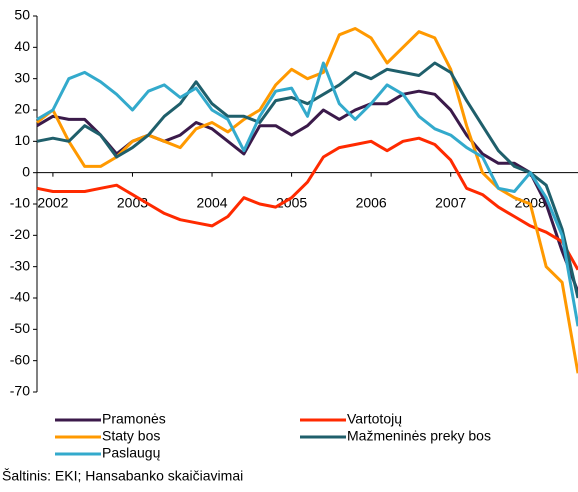 Image resolution: width=578 pixels, height=492 pixels. What do you see at coordinates (20, 328) in the screenshot?
I see `y-tick-label: -50` at bounding box center [20, 328].